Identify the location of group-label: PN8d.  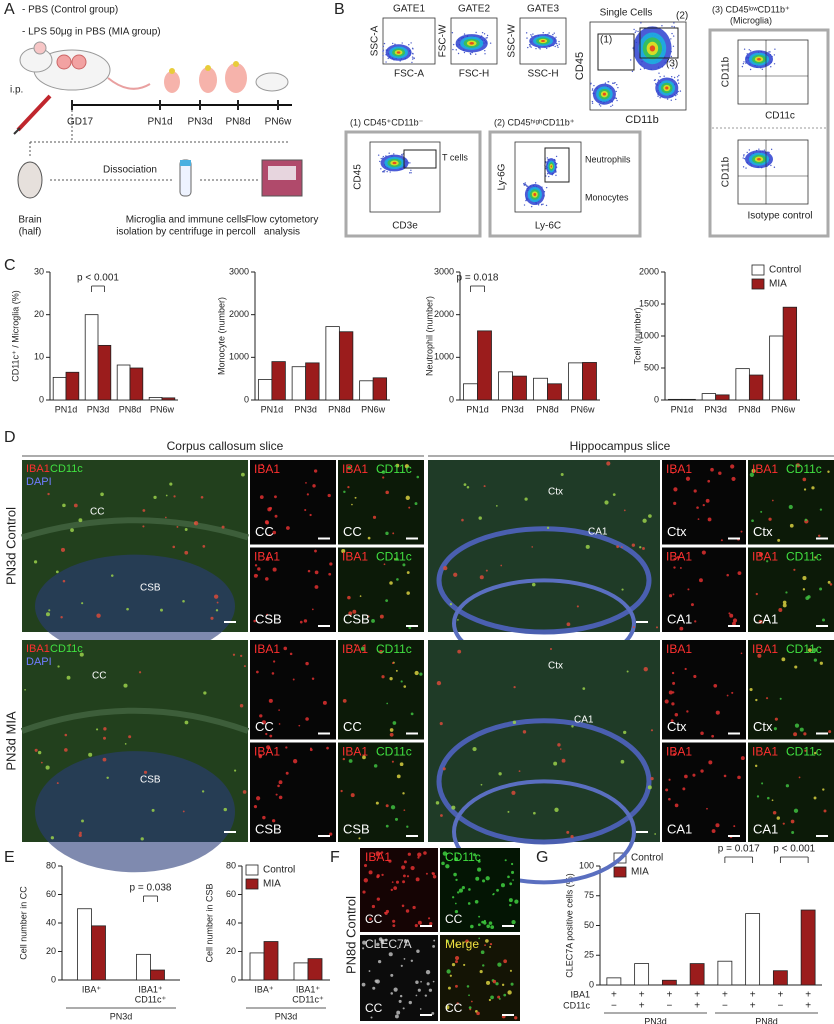
(766, 1020).